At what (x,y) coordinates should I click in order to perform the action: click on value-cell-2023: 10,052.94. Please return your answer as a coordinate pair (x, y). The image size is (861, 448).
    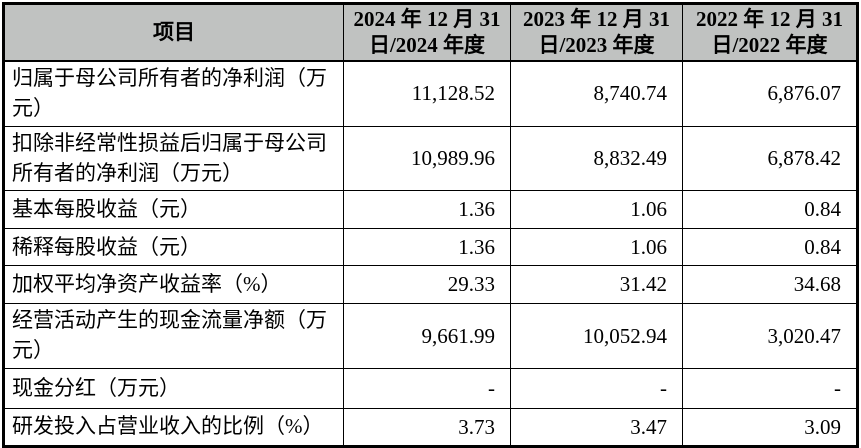
    Looking at the image, I should click on (596, 336).